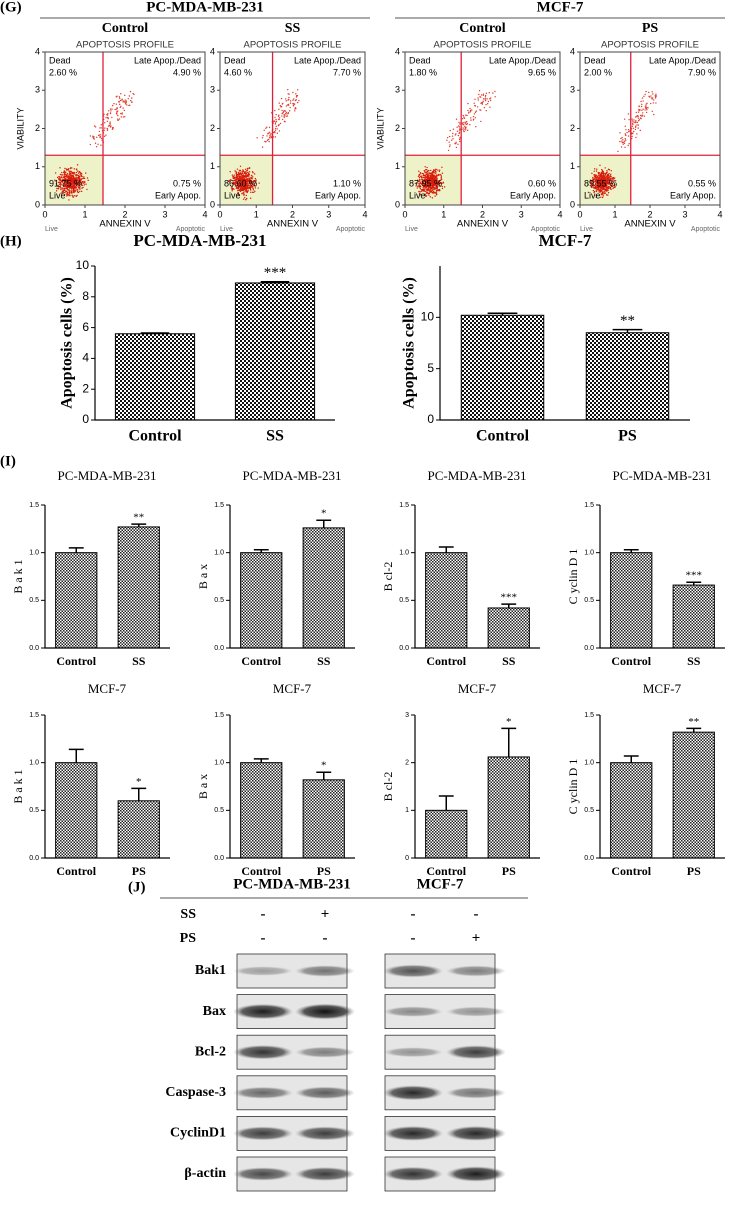 The width and height of the screenshot is (735, 1211). What do you see at coordinates (595, 60) in the screenshot?
I see `quadrant-label: Dead` at bounding box center [595, 60].